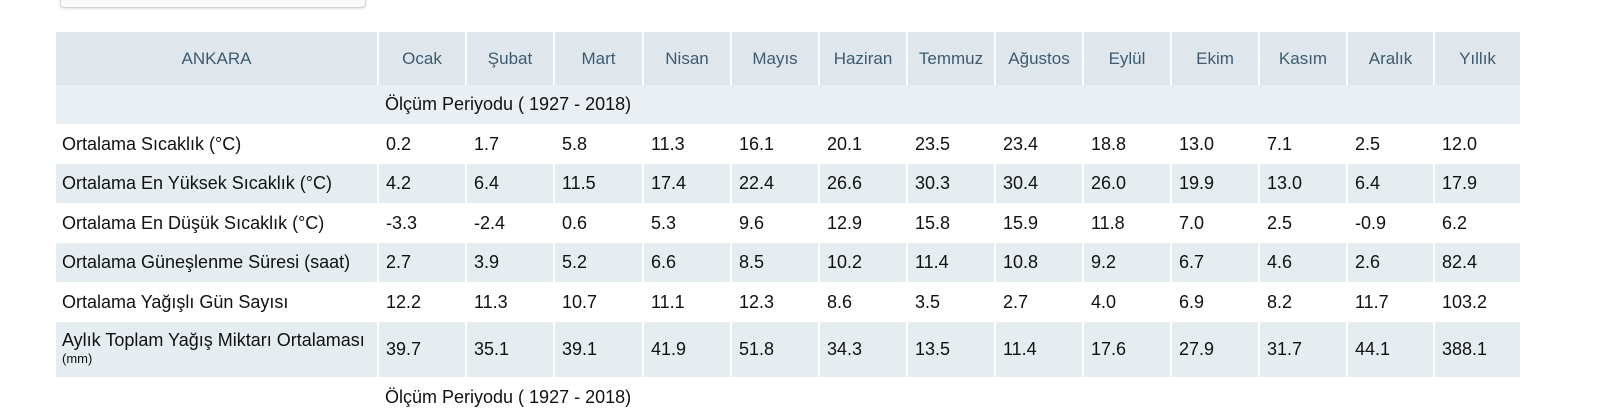 Image resolution: width=1600 pixels, height=418 pixels. Describe the element at coordinates (863, 262) in the screenshot. I see `table-cell: 10.2` at that location.